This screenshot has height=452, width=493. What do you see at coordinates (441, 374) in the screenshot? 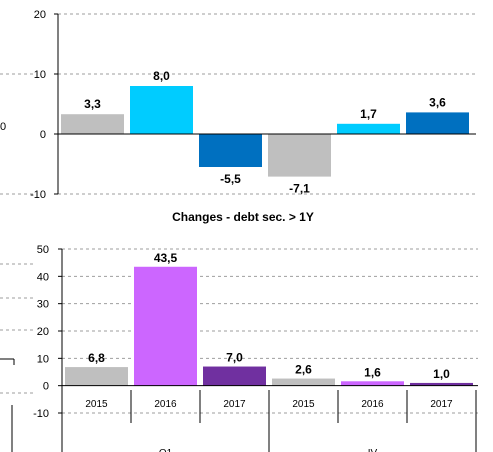
I see `data-label: 1,0` at bounding box center [441, 374].